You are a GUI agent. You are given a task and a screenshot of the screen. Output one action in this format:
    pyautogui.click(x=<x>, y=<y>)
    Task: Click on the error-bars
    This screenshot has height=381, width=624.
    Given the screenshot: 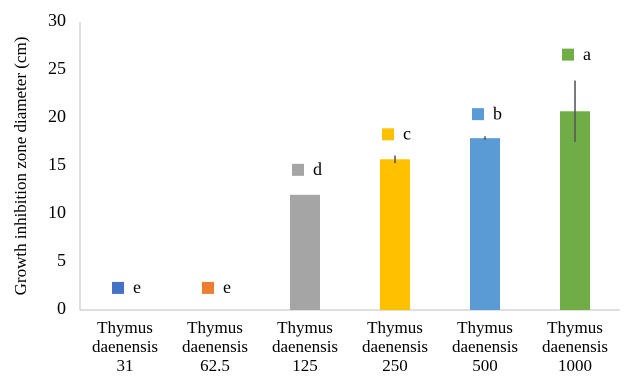 What is the action you would take?
    pyautogui.click(x=485, y=122)
    